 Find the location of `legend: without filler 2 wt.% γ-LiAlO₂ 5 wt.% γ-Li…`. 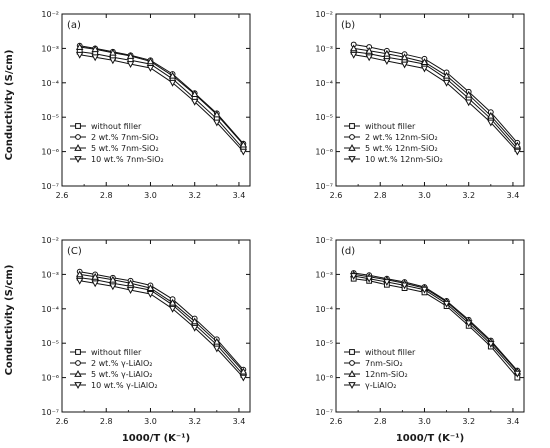

legend: without filler 2 wt.% γ-LiAlO₂ 5 wt.% γ-Li… is located at coordinates (114, 369).